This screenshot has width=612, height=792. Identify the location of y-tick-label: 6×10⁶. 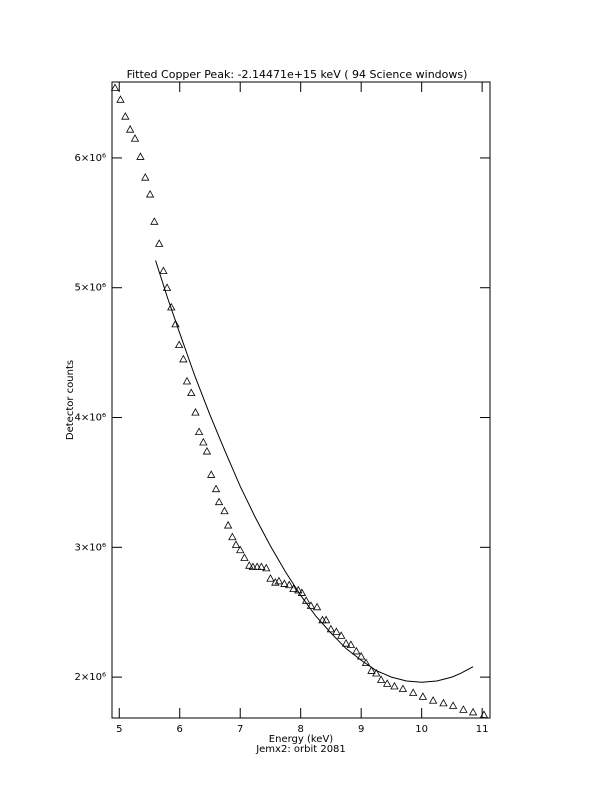
(90, 158).